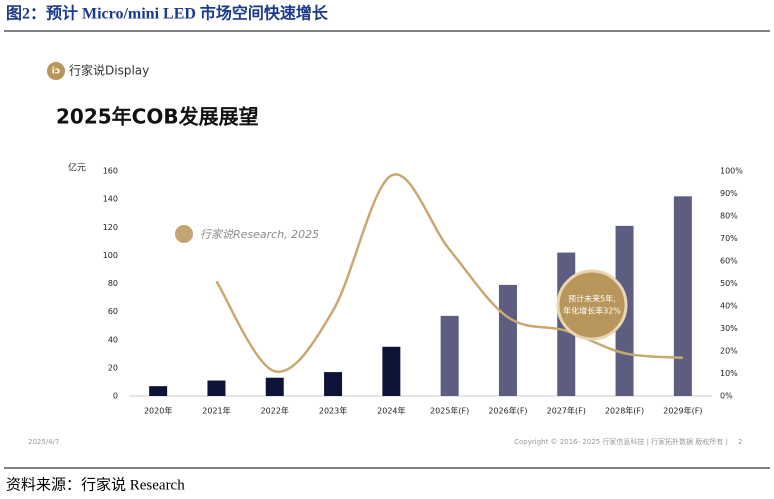 Image resolution: width=774 pixels, height=499 pixels. What do you see at coordinates (729, 328) in the screenshot?
I see `y2-tick-label: 30%` at bounding box center [729, 328].